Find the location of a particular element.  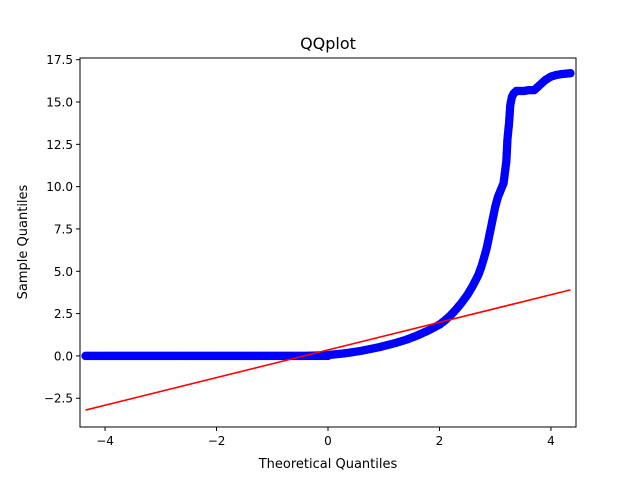

x-axis-ticks: −4 −2 0 2 4 is located at coordinates (325, 437).